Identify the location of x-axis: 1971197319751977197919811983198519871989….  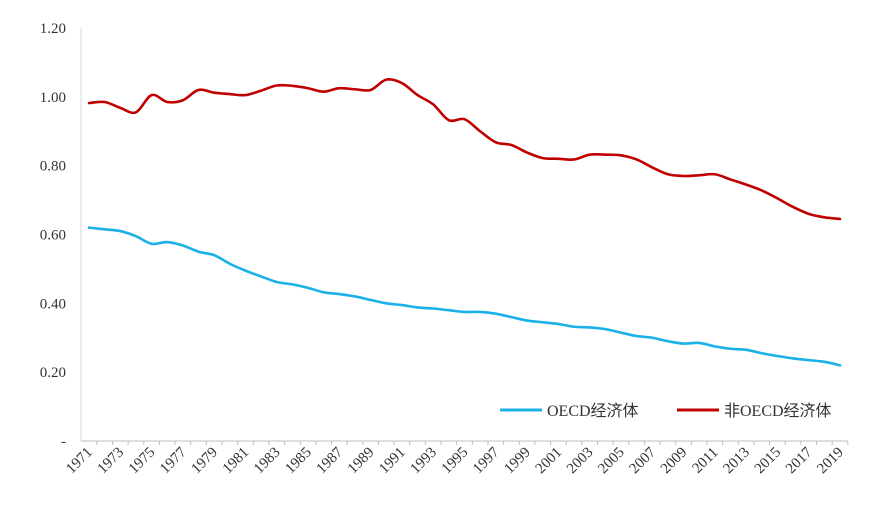
(456, 459).